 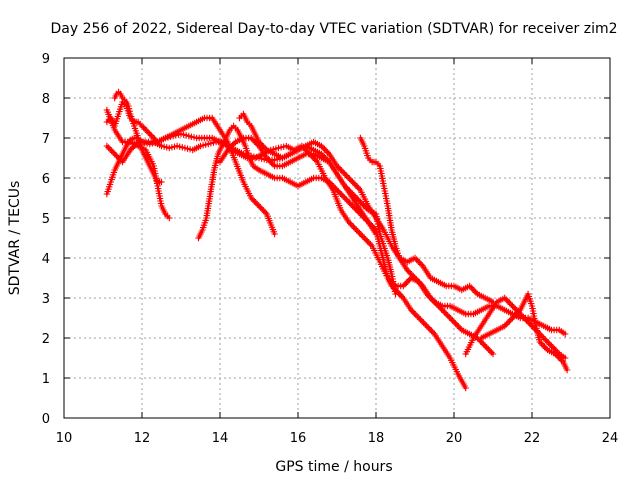 What do you see at coordinates (46, 299) in the screenshot?
I see `y-tick-label: 3` at bounding box center [46, 299].